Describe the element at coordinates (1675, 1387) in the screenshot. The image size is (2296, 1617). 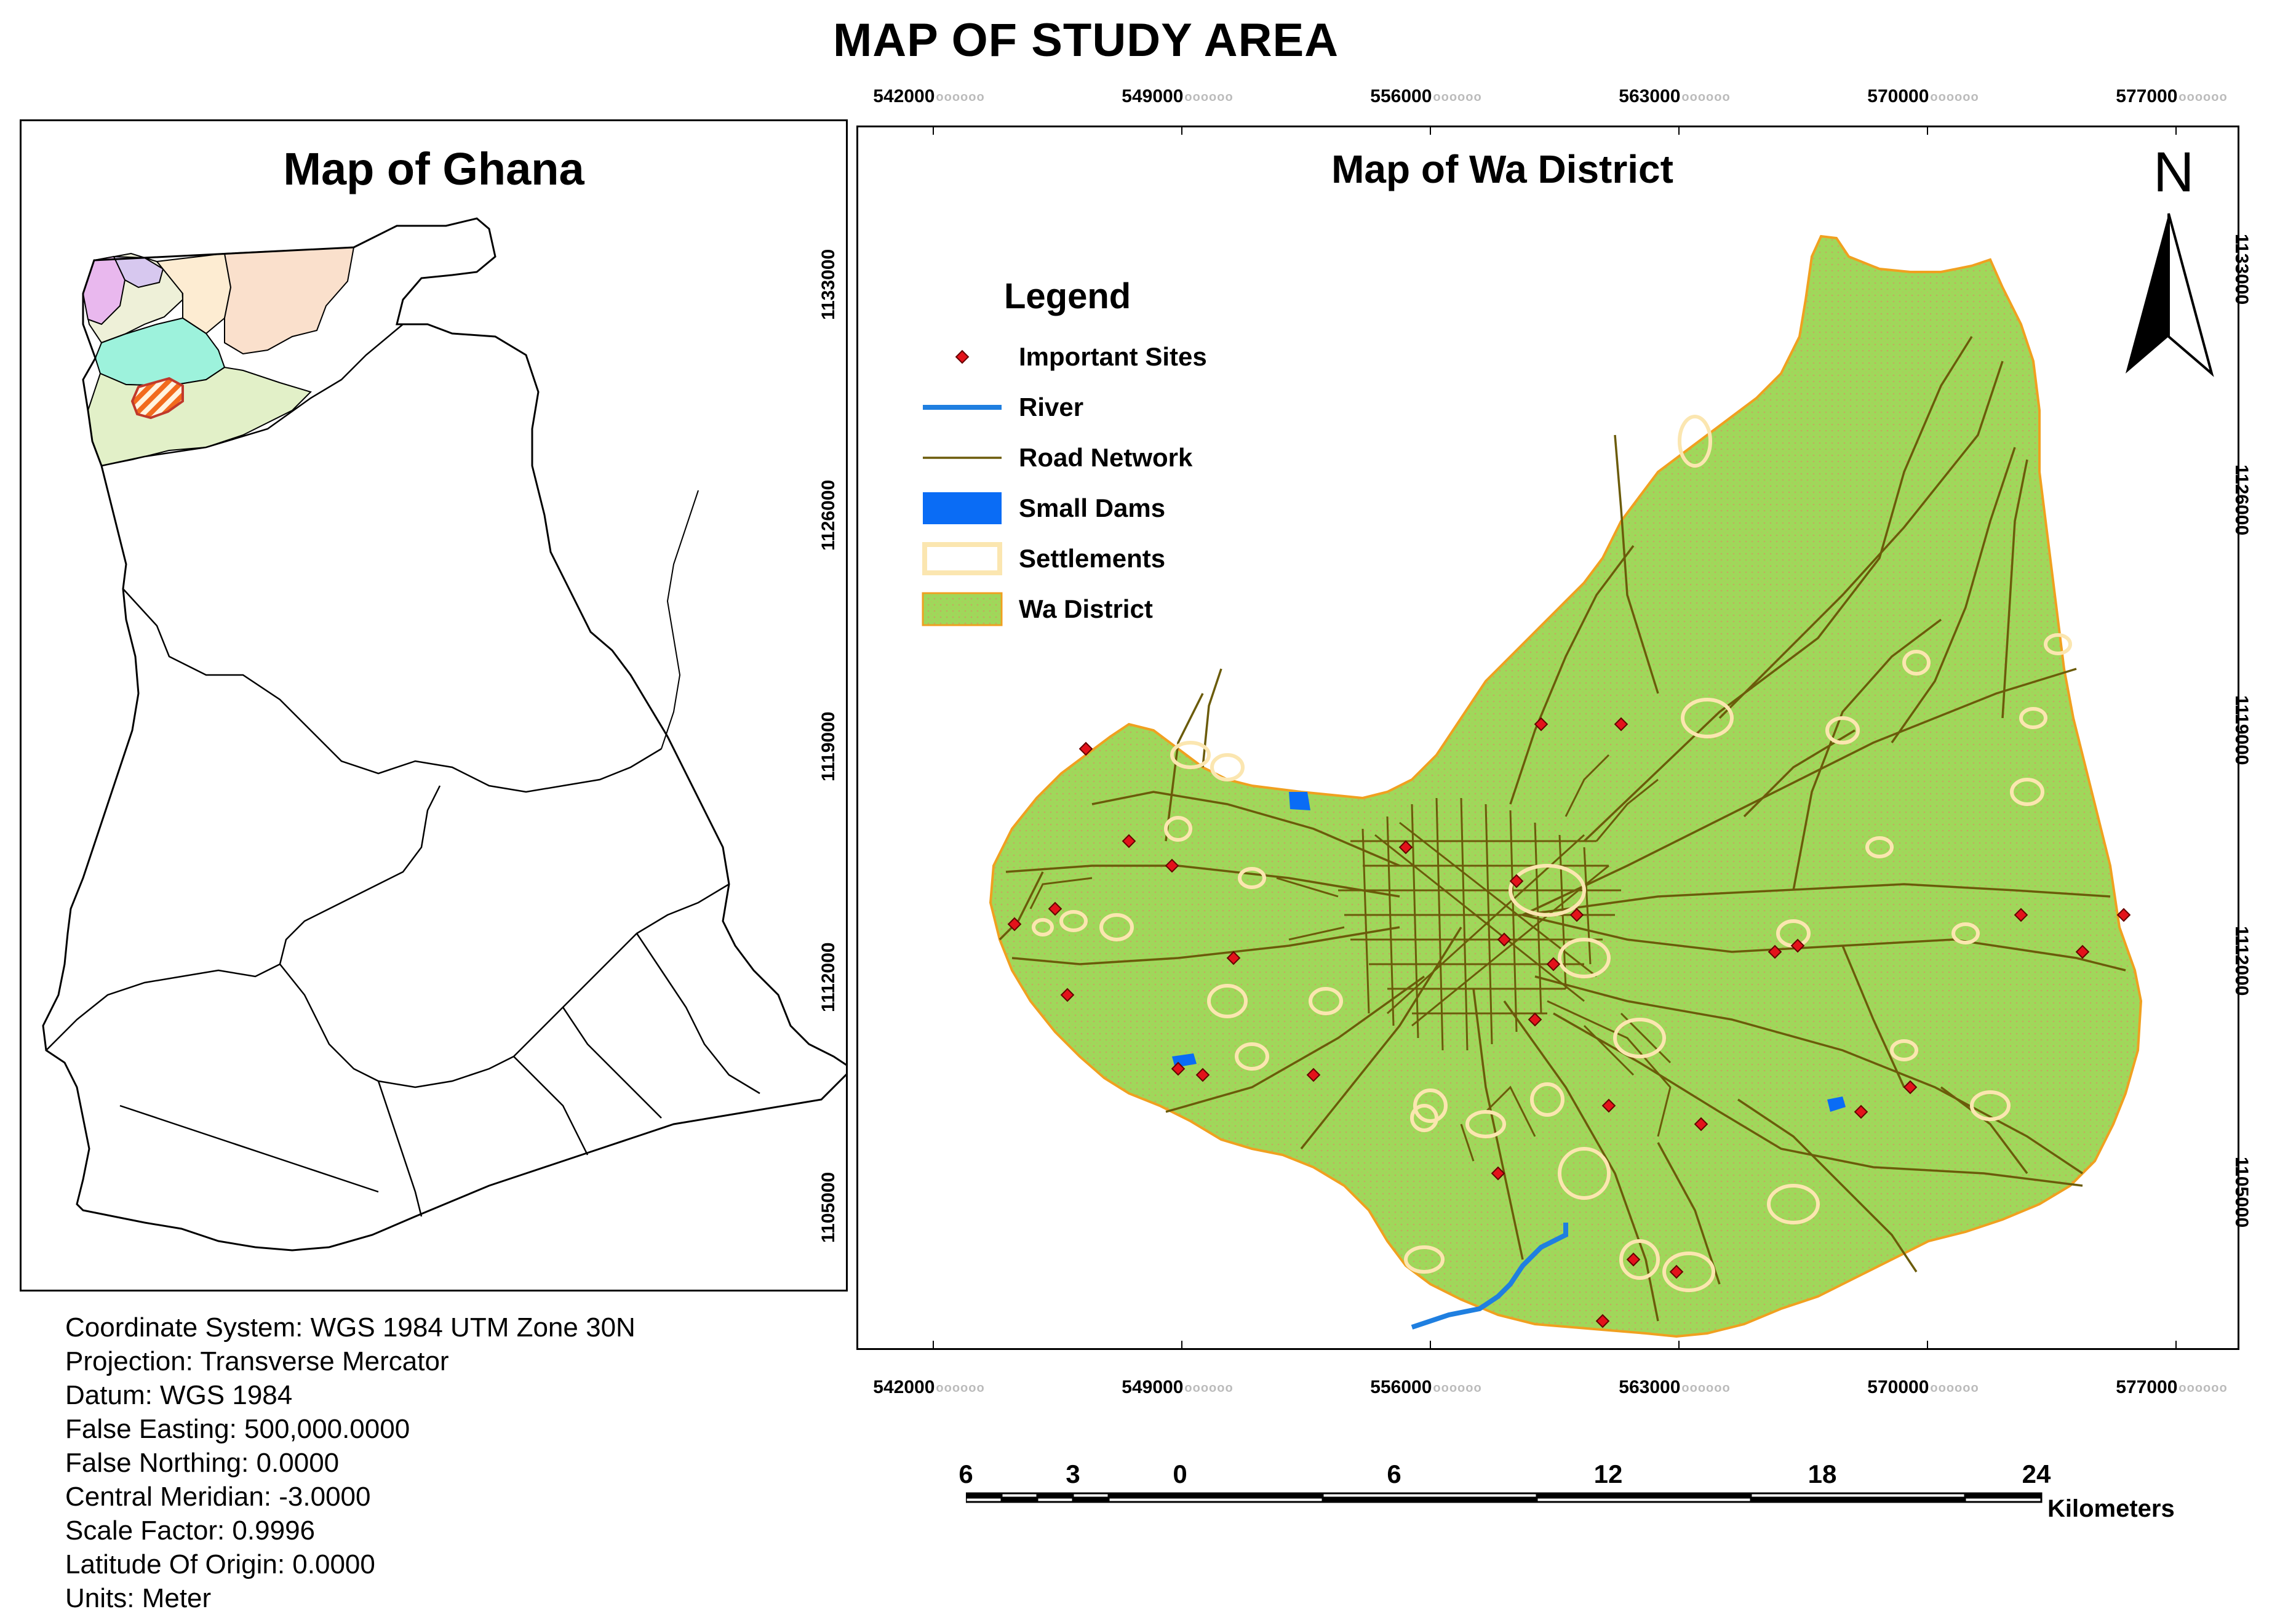
I see `x-tick-bottom: 563000 oooooo` at that location.